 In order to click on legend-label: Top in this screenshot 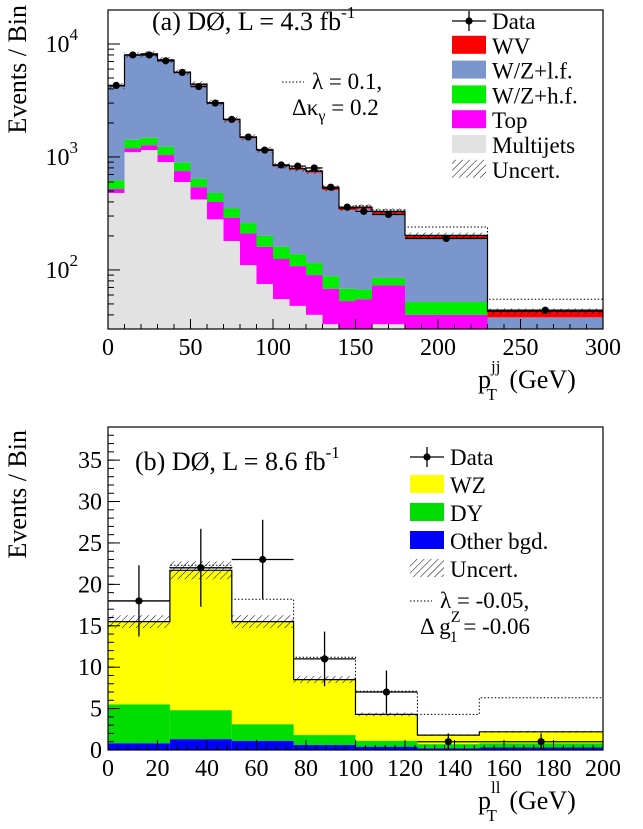, I will do `click(509, 120)`.